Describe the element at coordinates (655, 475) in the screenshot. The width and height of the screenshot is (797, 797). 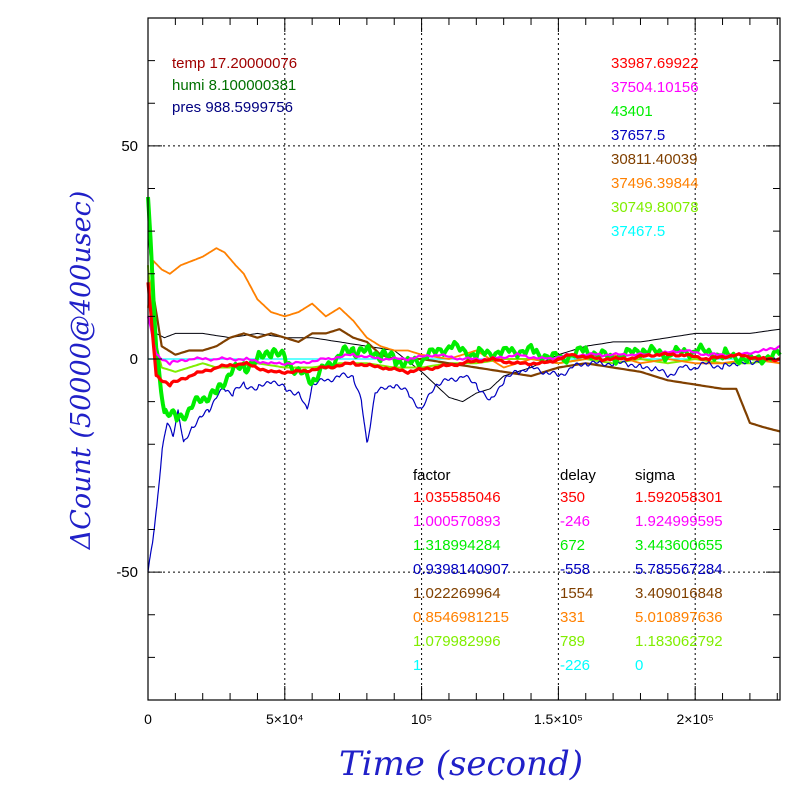
I see `table-header: sigma` at that location.